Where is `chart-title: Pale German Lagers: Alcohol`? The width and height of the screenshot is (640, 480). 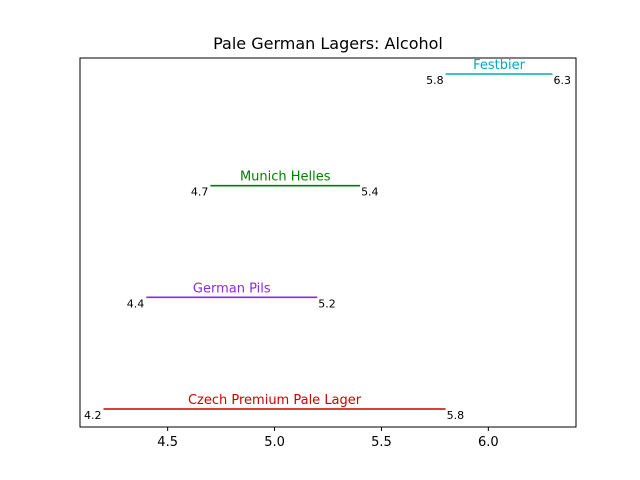
chart-title: Pale German Lagers: Alcohol is located at coordinates (328, 43).